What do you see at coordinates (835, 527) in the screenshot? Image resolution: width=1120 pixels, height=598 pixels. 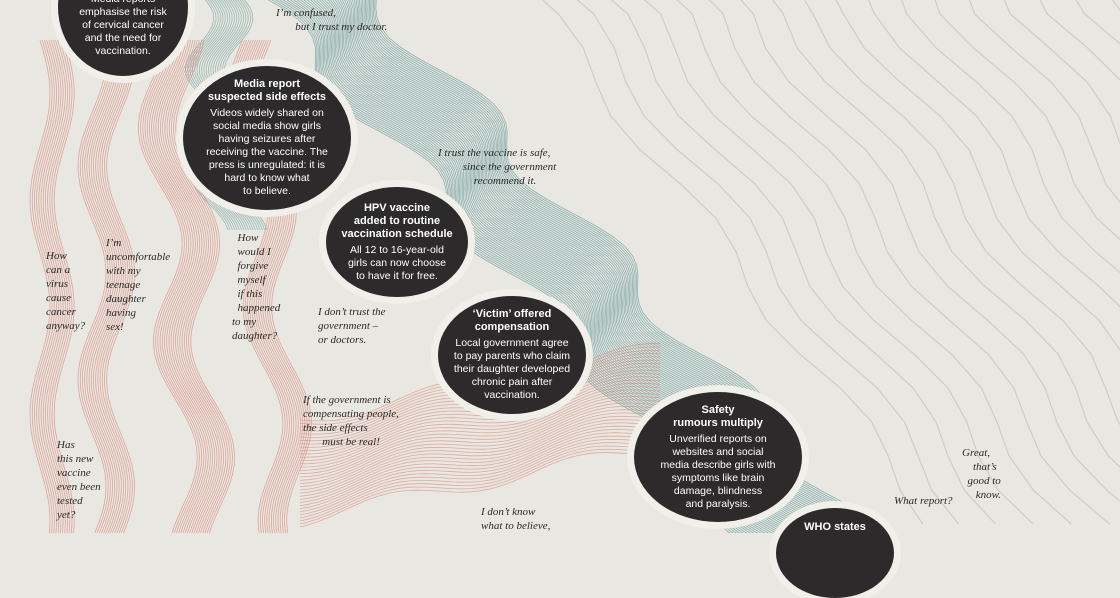 I see `bubble-title: WHO states` at bounding box center [835, 527].